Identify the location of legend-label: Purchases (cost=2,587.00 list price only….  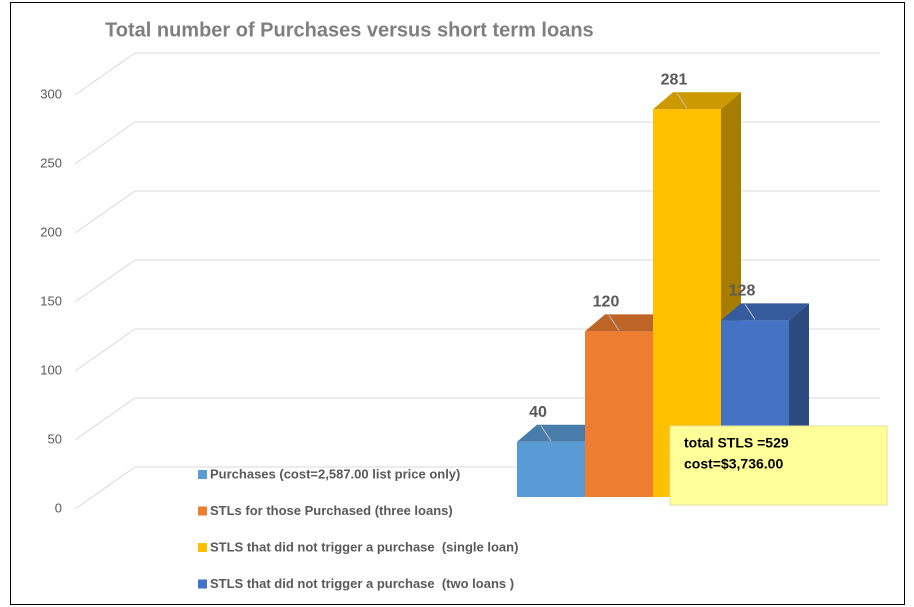
(335, 473).